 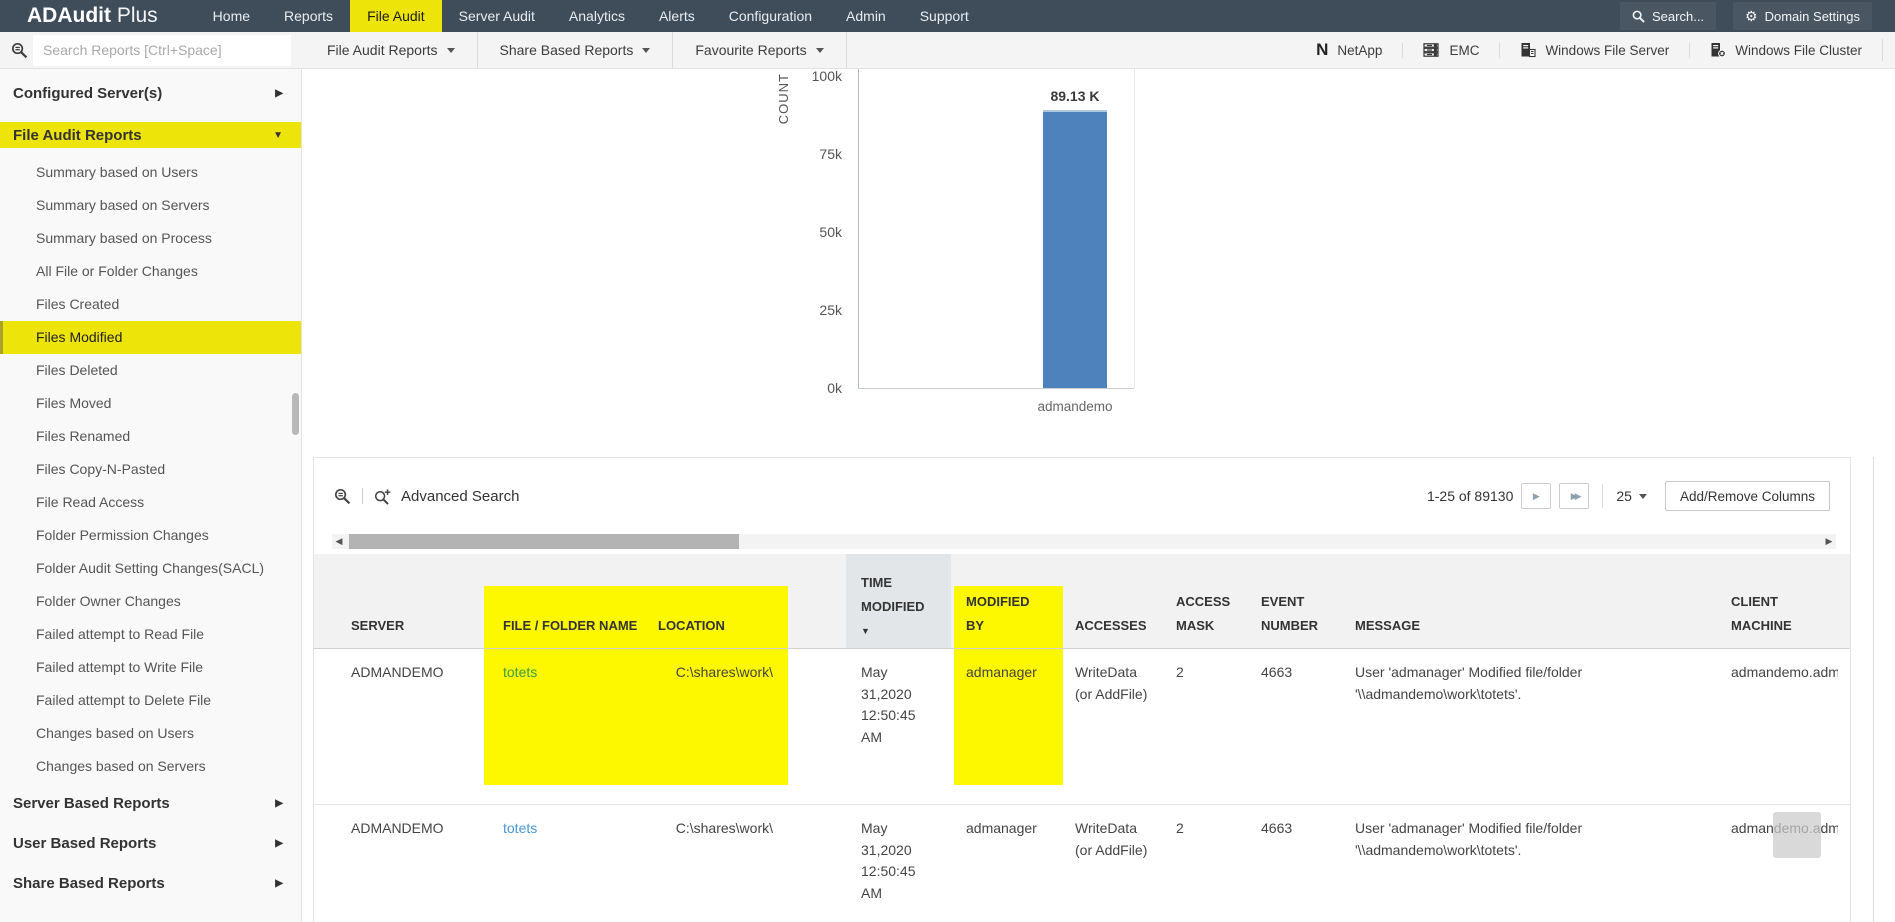 What do you see at coordinates (121, 766) in the screenshot?
I see `sidebar-item-changes-based-on-servers: Changes based on Servers` at bounding box center [121, 766].